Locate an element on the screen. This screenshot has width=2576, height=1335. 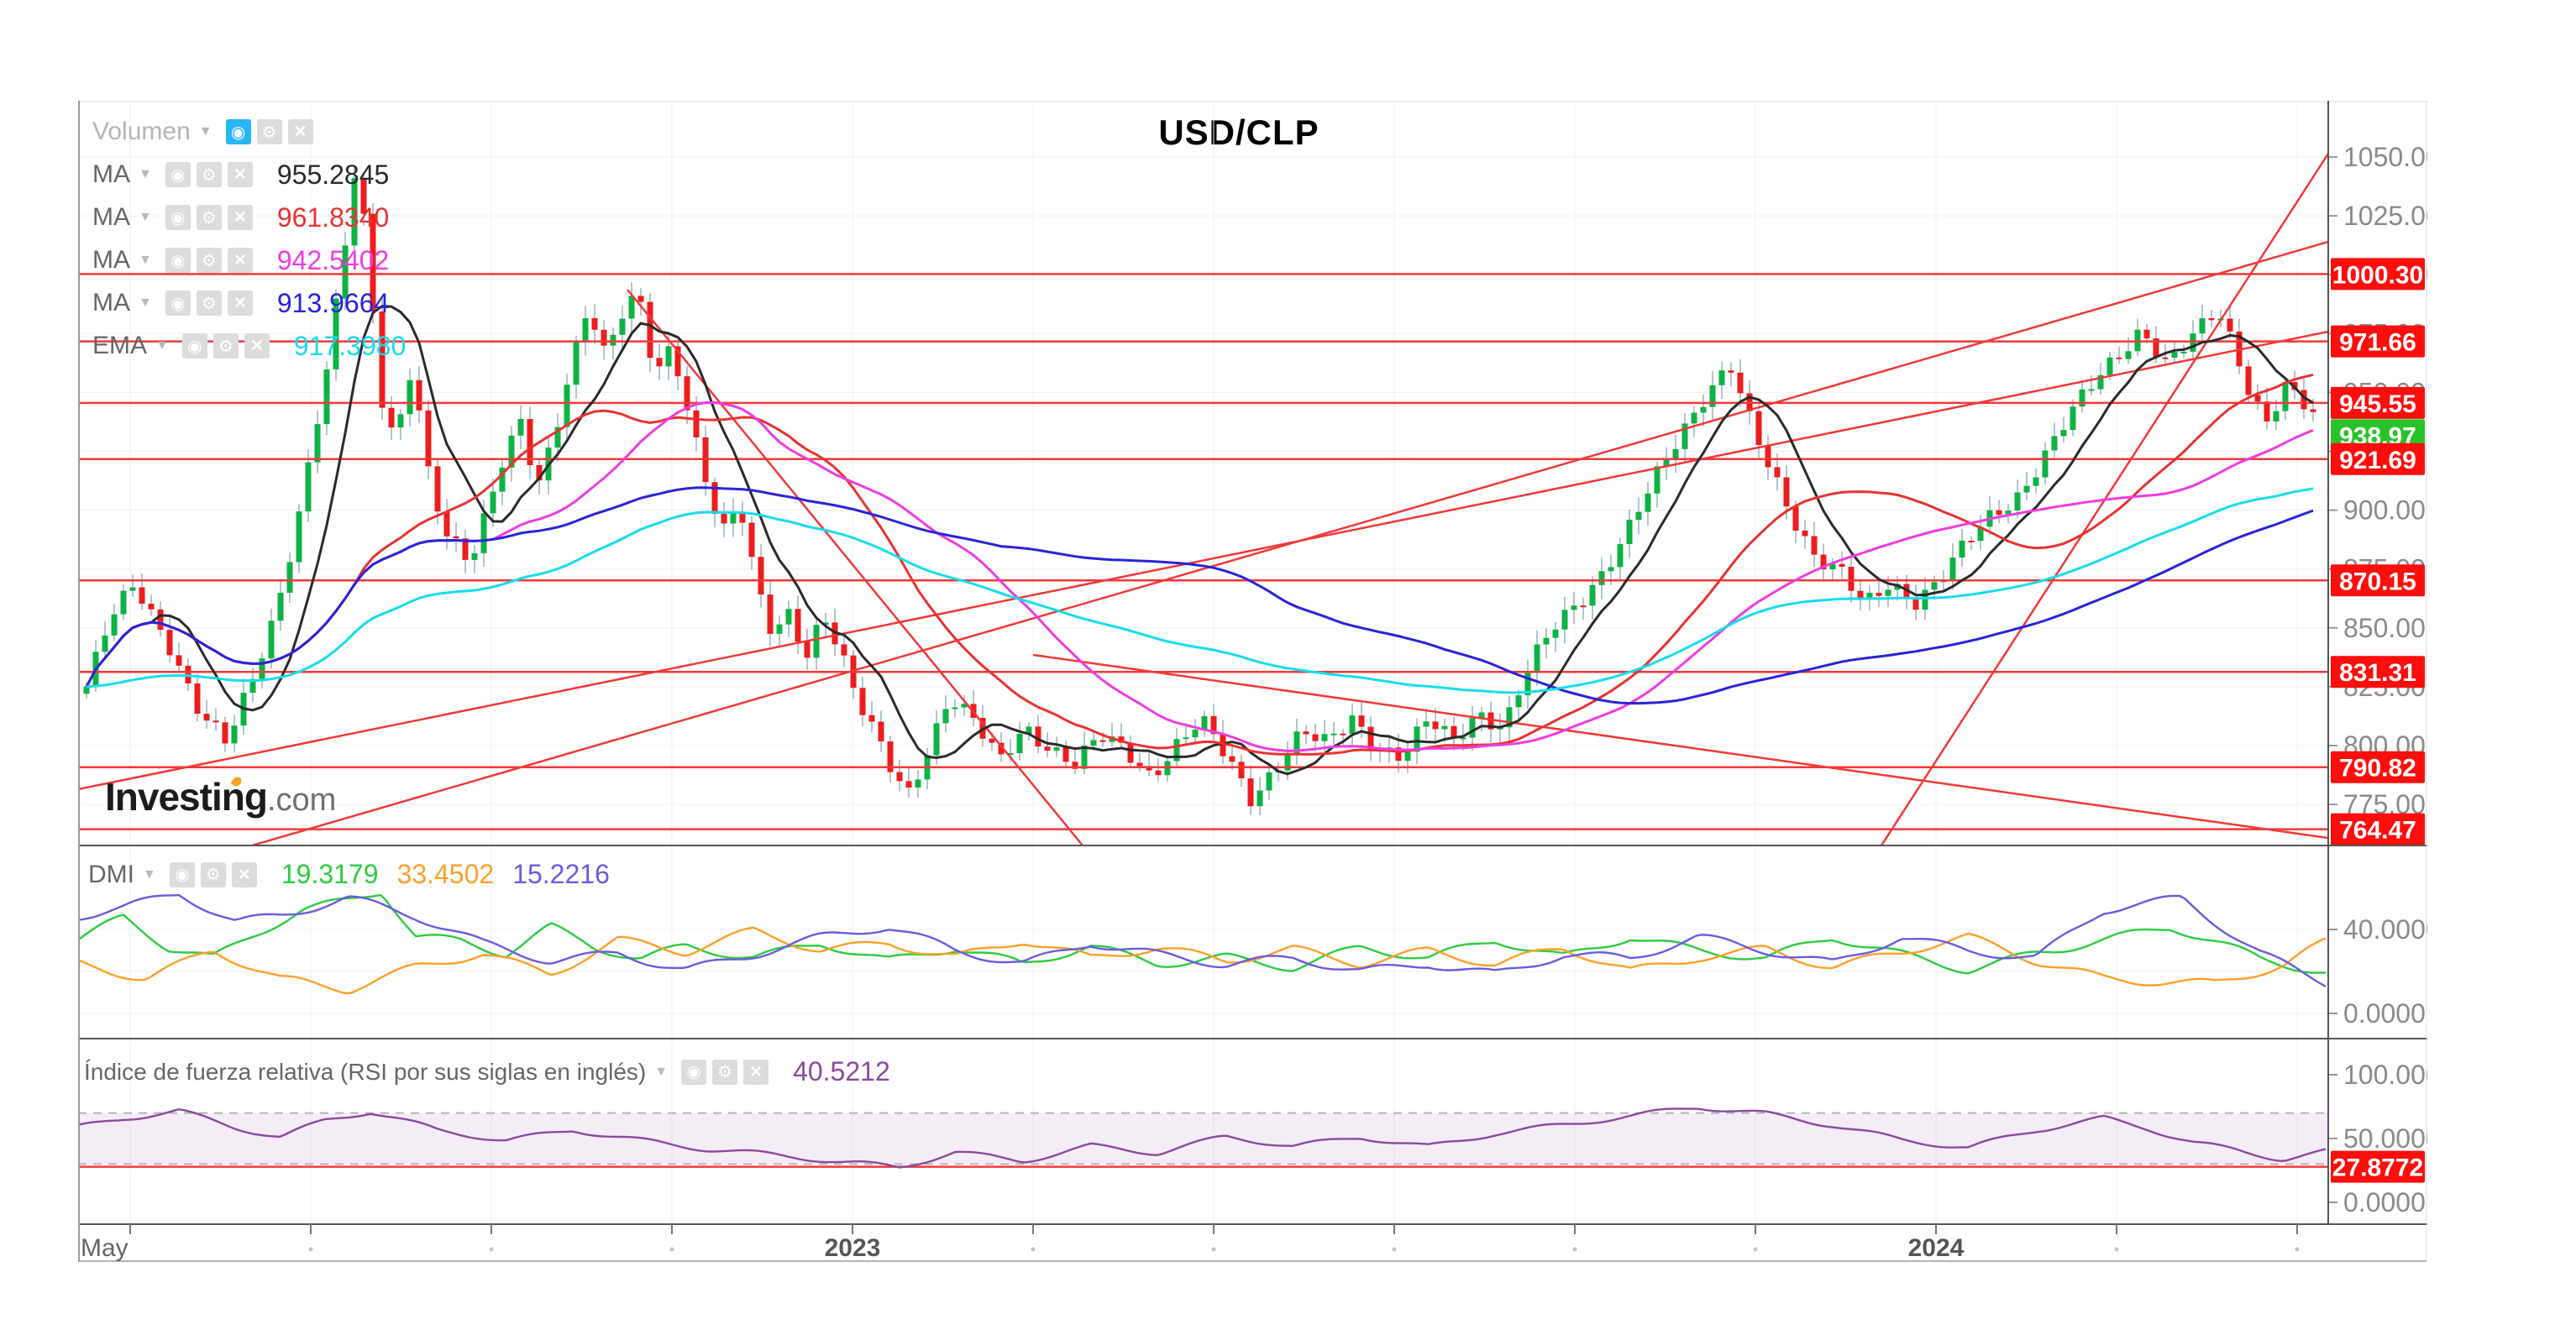
ma0-indicator-value: 955.2845 is located at coordinates (333, 175).